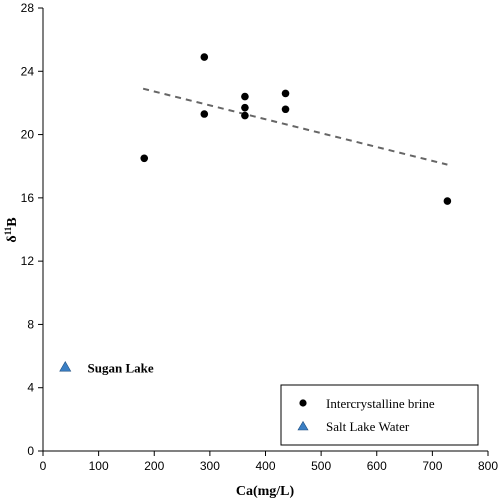 This screenshot has height=501, width=498. Describe the element at coordinates (28, 71) in the screenshot. I see `y-tick-label: 24` at that location.